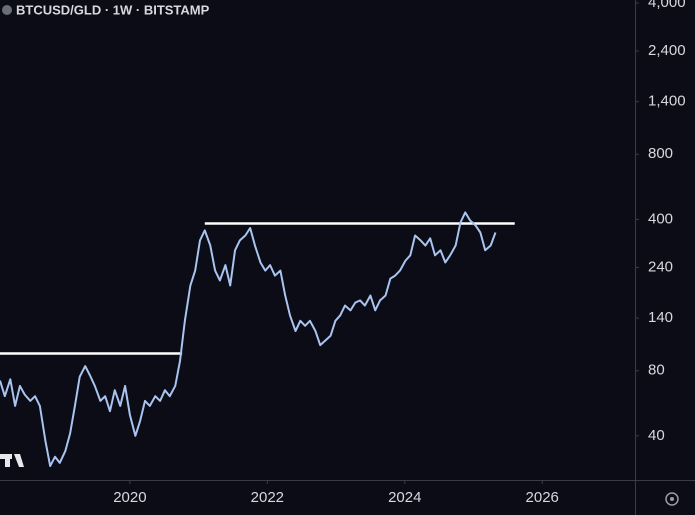  Describe the element at coordinates (404, 497) in the screenshot. I see `x-tick-label: 2024` at that location.